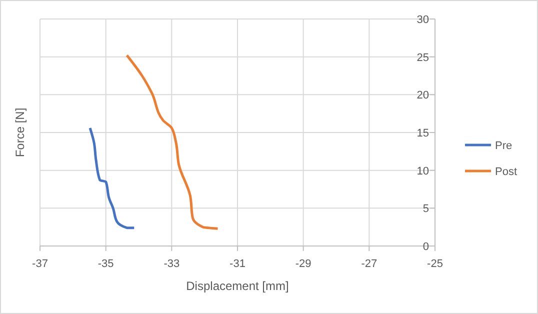 This screenshot has height=314, width=538. I want to click on x-tick-label: -31, so click(238, 264).